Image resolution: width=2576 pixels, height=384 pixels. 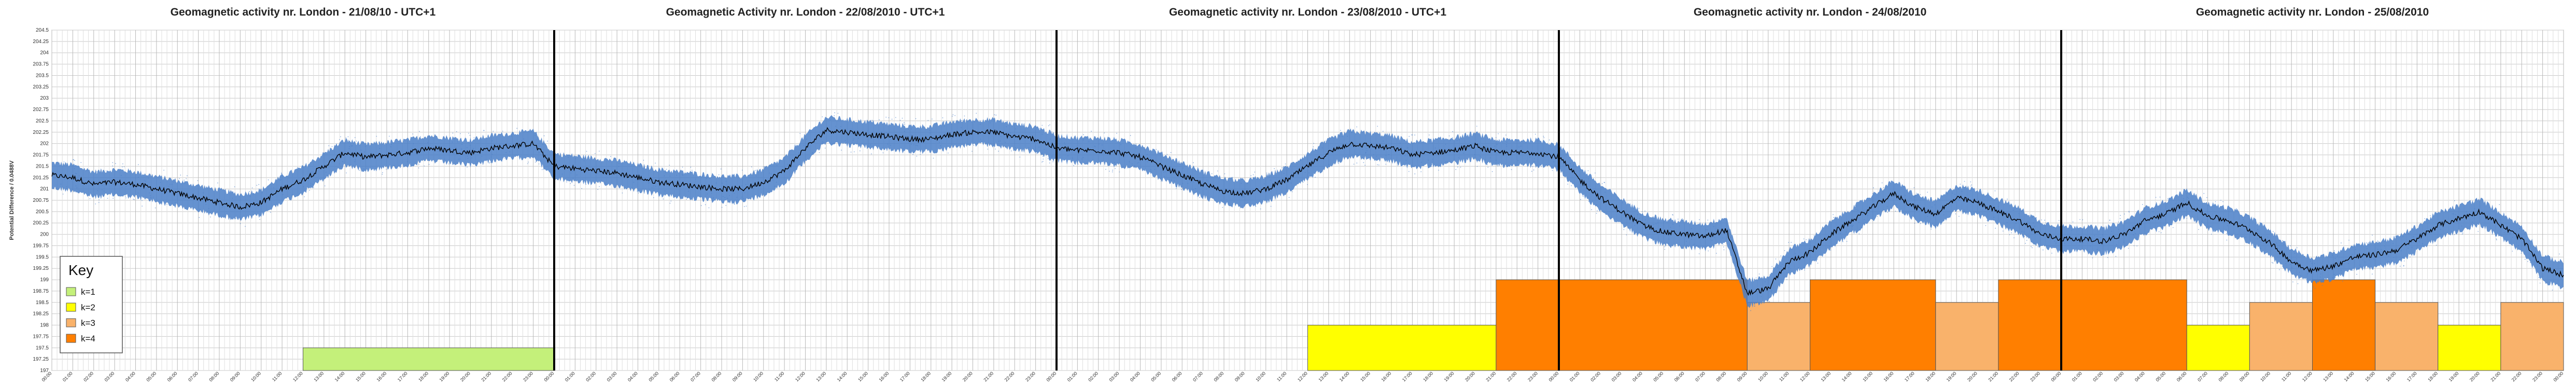 What do you see at coordinates (12, 200) in the screenshot?
I see `y-axis-label: Potential Difference / 0.0488V` at bounding box center [12, 200].